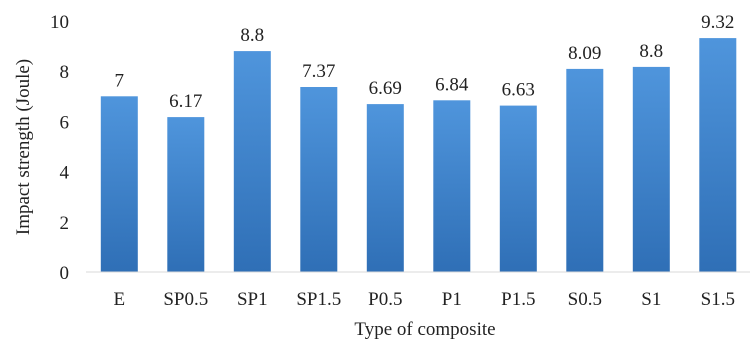 Image resolution: width=751 pixels, height=347 pixels. Describe the element at coordinates (65, 223) in the screenshot. I see `y-tick-label-2: 2` at that location.